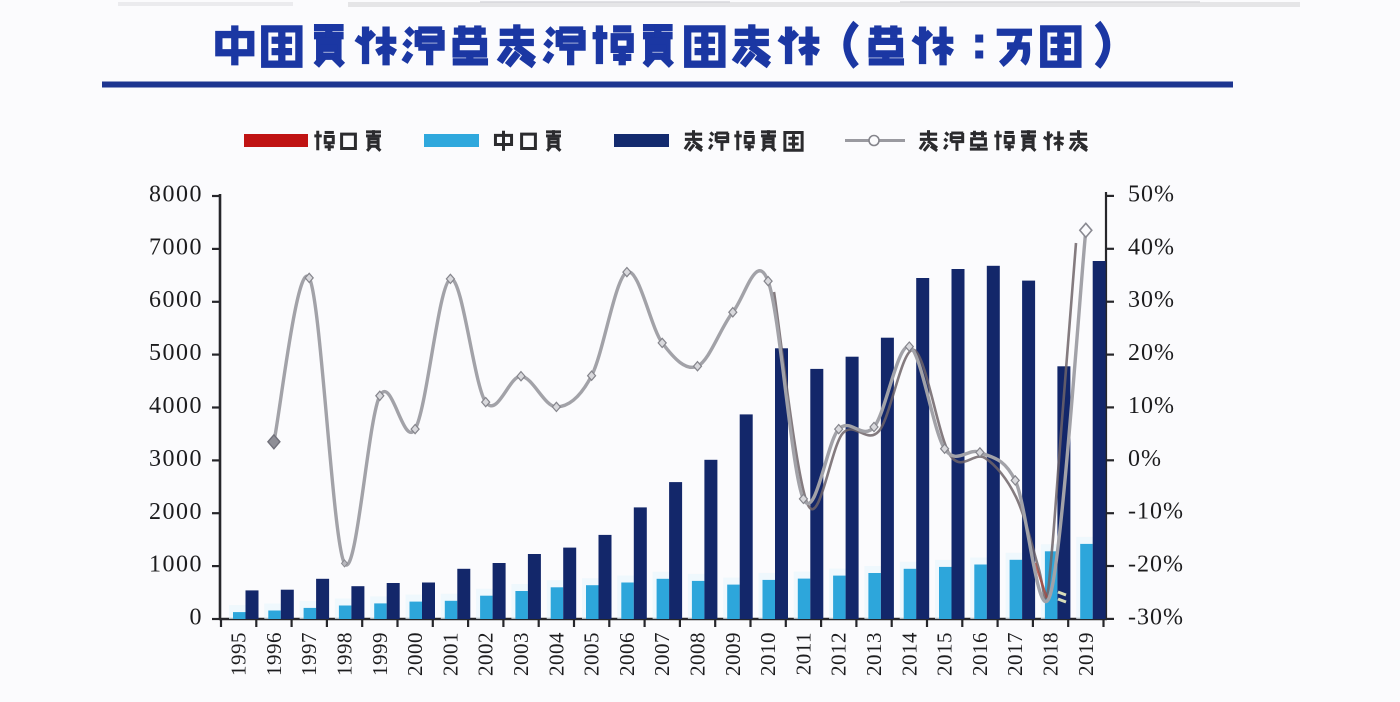 The width and height of the screenshot is (1400, 702). Describe the element at coordinates (176, 459) in the screenshot. I see `svg-text: 3000` at that location.